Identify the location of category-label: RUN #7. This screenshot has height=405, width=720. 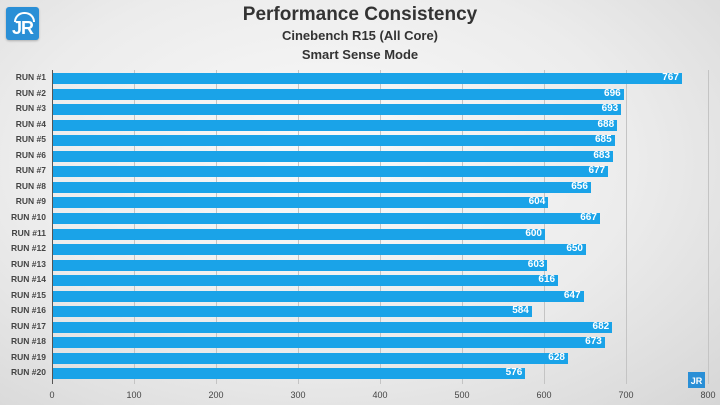
(30, 170).